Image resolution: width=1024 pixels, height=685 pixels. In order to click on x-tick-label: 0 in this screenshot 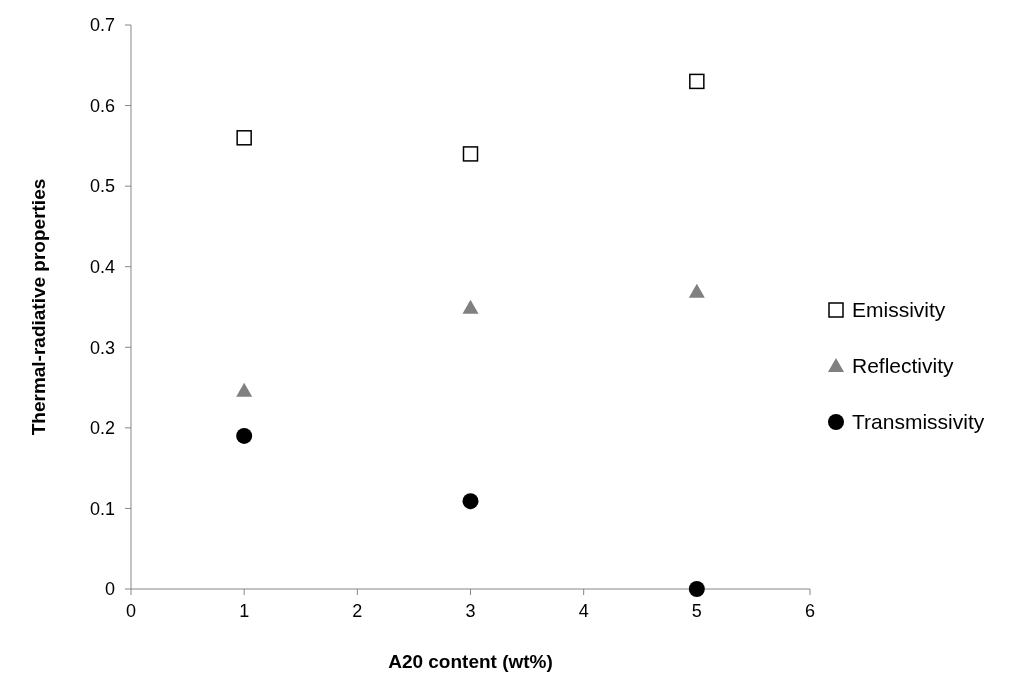, I will do `click(131, 611)`.